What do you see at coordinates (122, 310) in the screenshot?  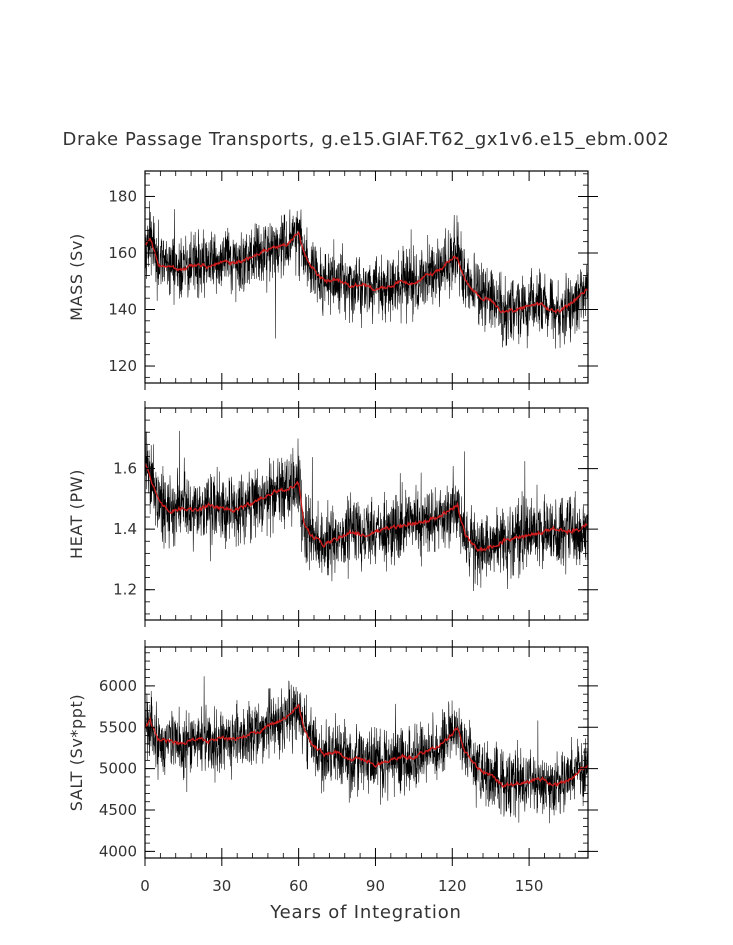 I see `mass-y-tick-label: 140` at bounding box center [122, 310].